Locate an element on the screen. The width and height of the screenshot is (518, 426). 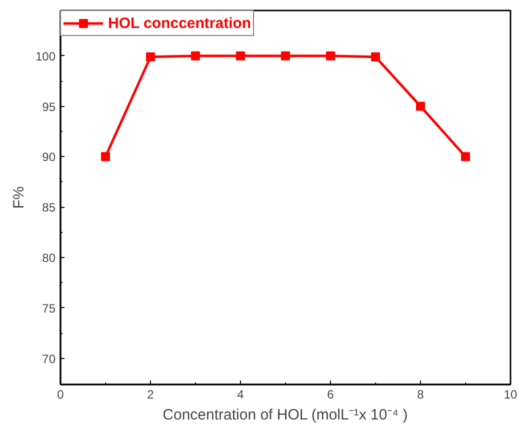
x-tick-label: 0 is located at coordinates (60, 395).